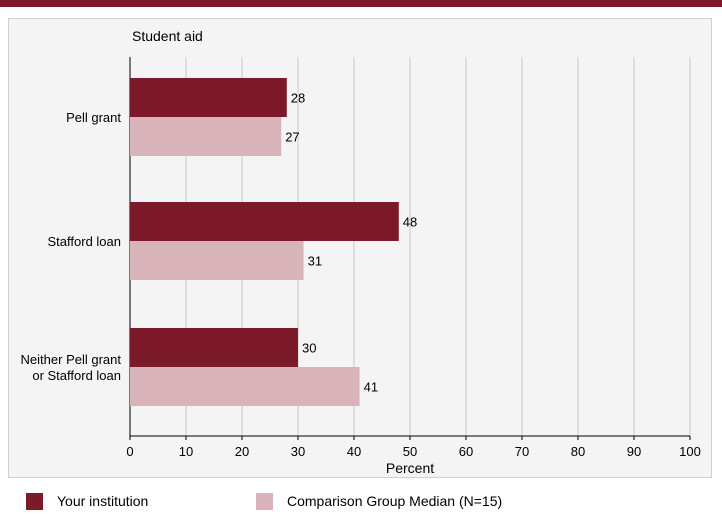  What do you see at coordinates (292, 137) in the screenshot?
I see `data-label: 27` at bounding box center [292, 137].